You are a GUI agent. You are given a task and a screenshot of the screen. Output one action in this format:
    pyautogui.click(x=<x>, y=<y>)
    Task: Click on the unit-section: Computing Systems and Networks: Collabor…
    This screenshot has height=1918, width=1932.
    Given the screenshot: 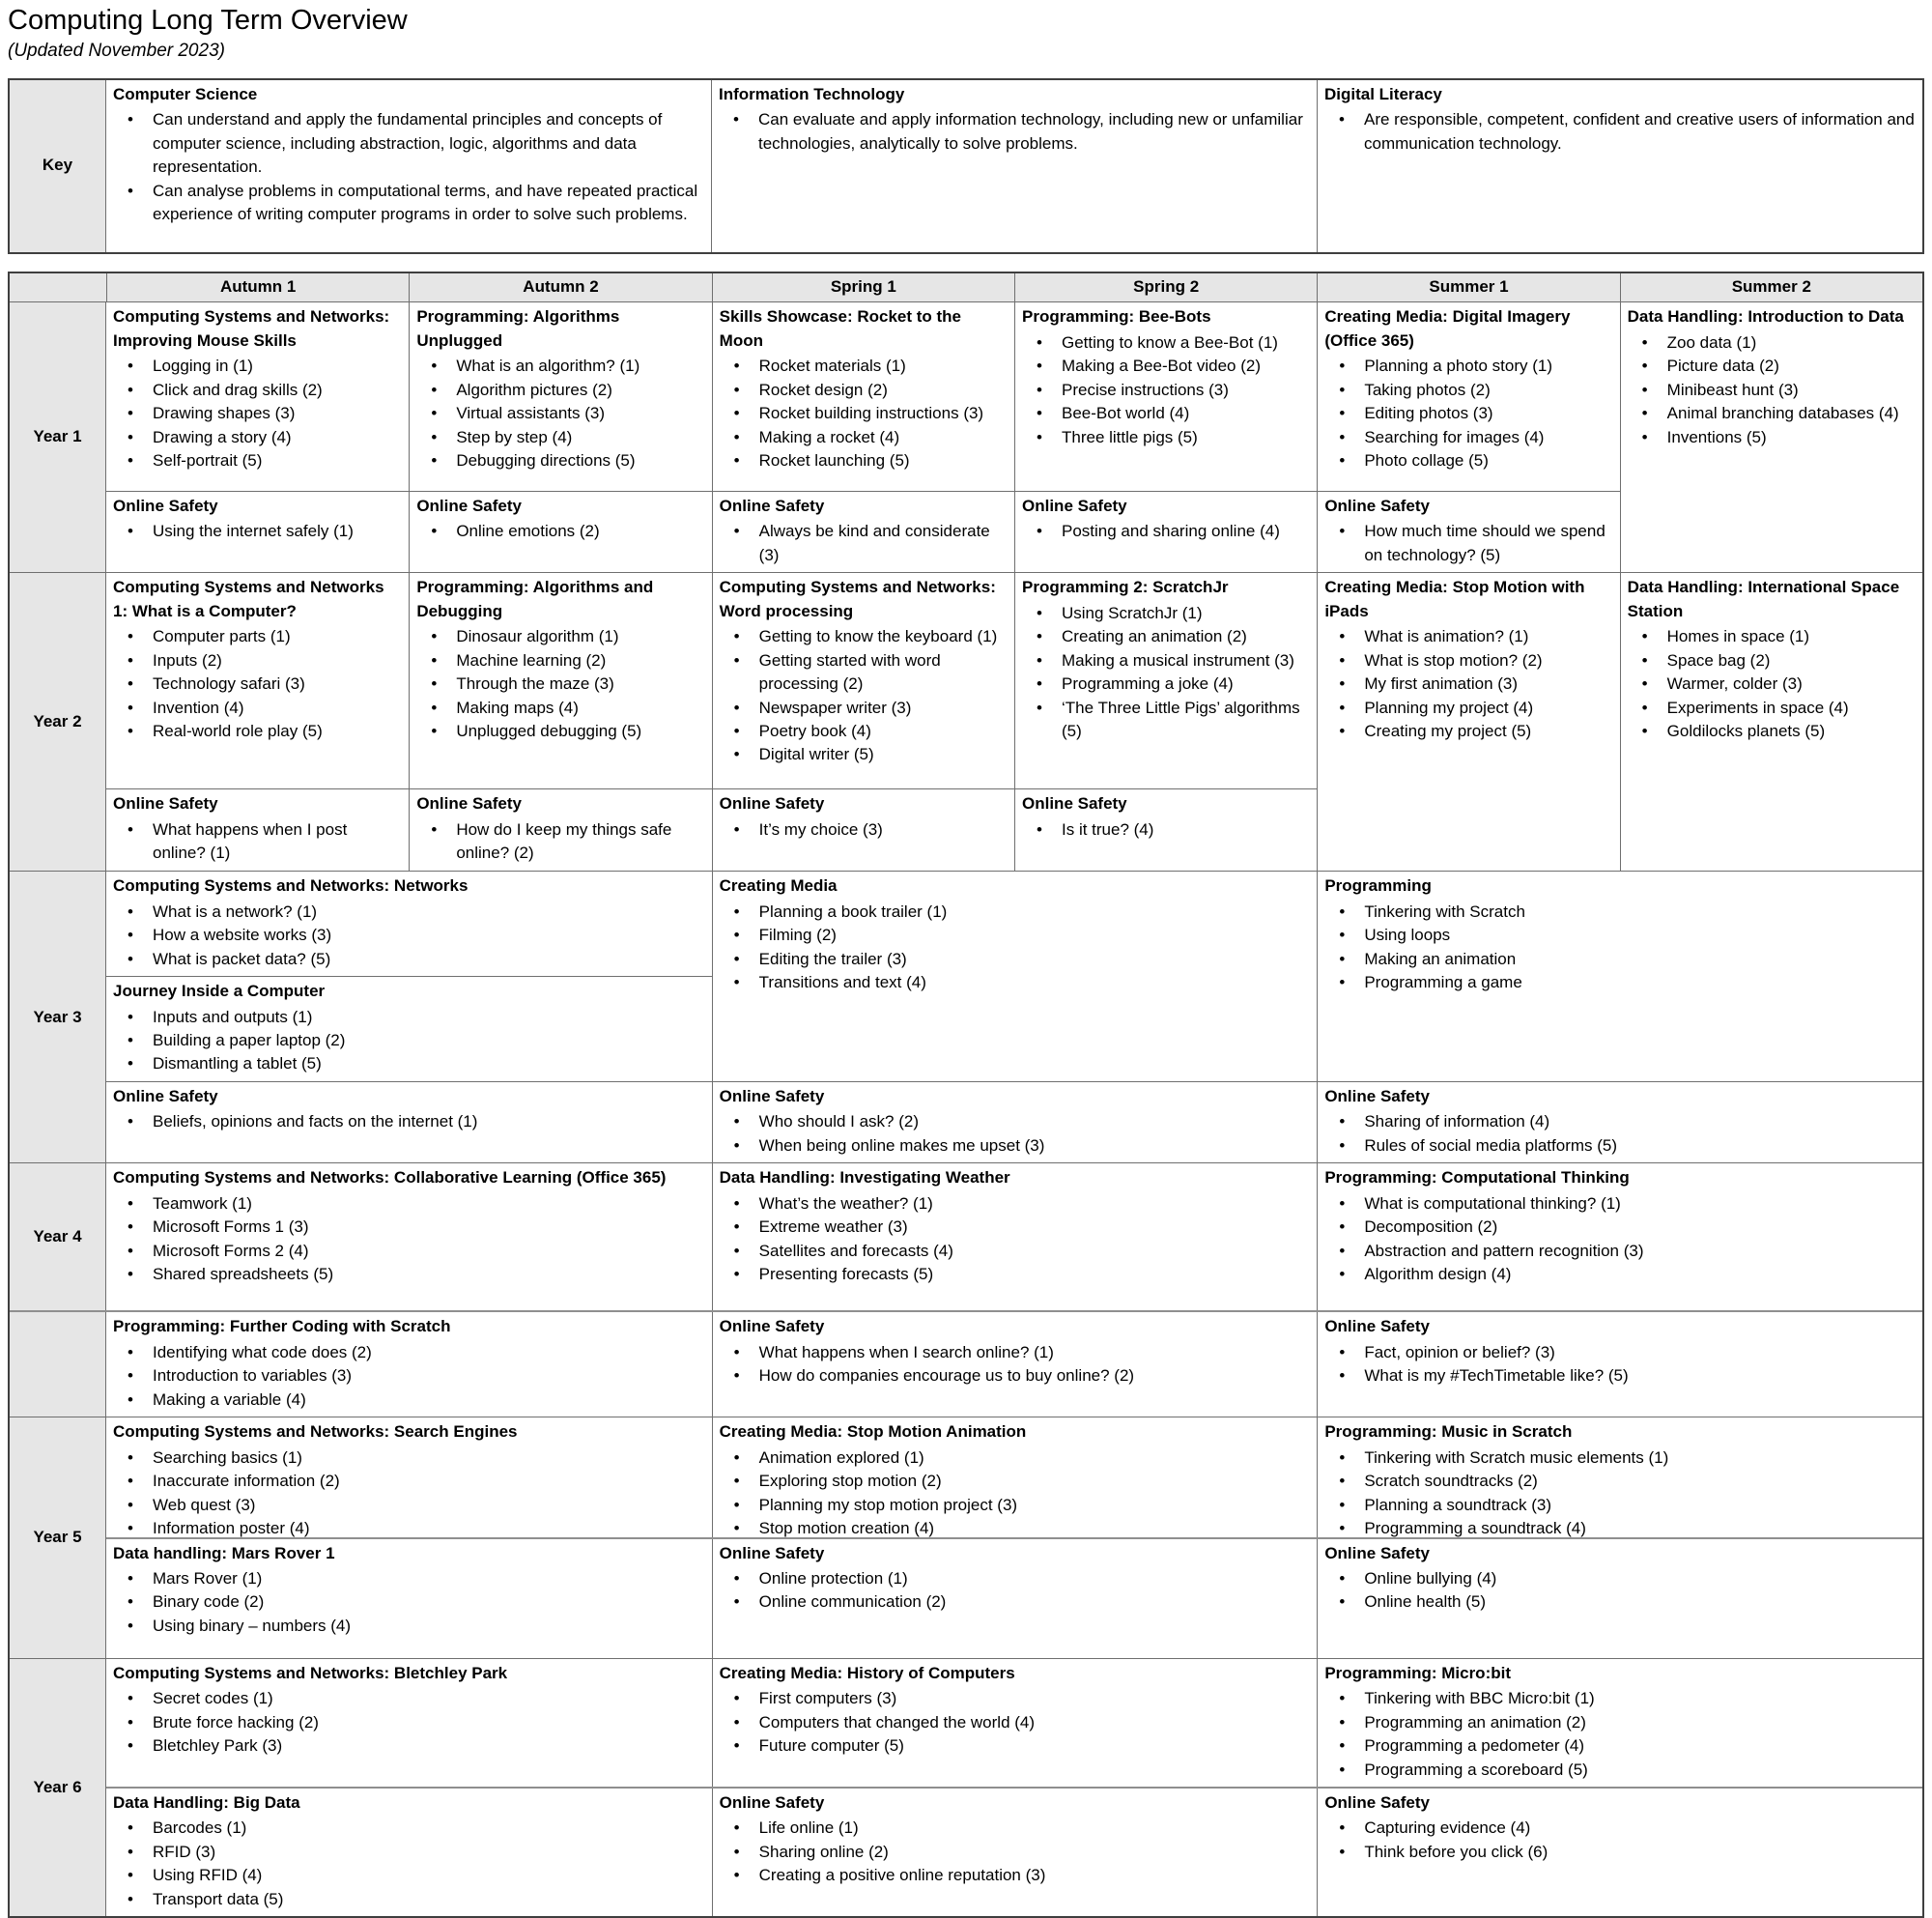 What is the action you would take?
    pyautogui.click(x=409, y=1227)
    